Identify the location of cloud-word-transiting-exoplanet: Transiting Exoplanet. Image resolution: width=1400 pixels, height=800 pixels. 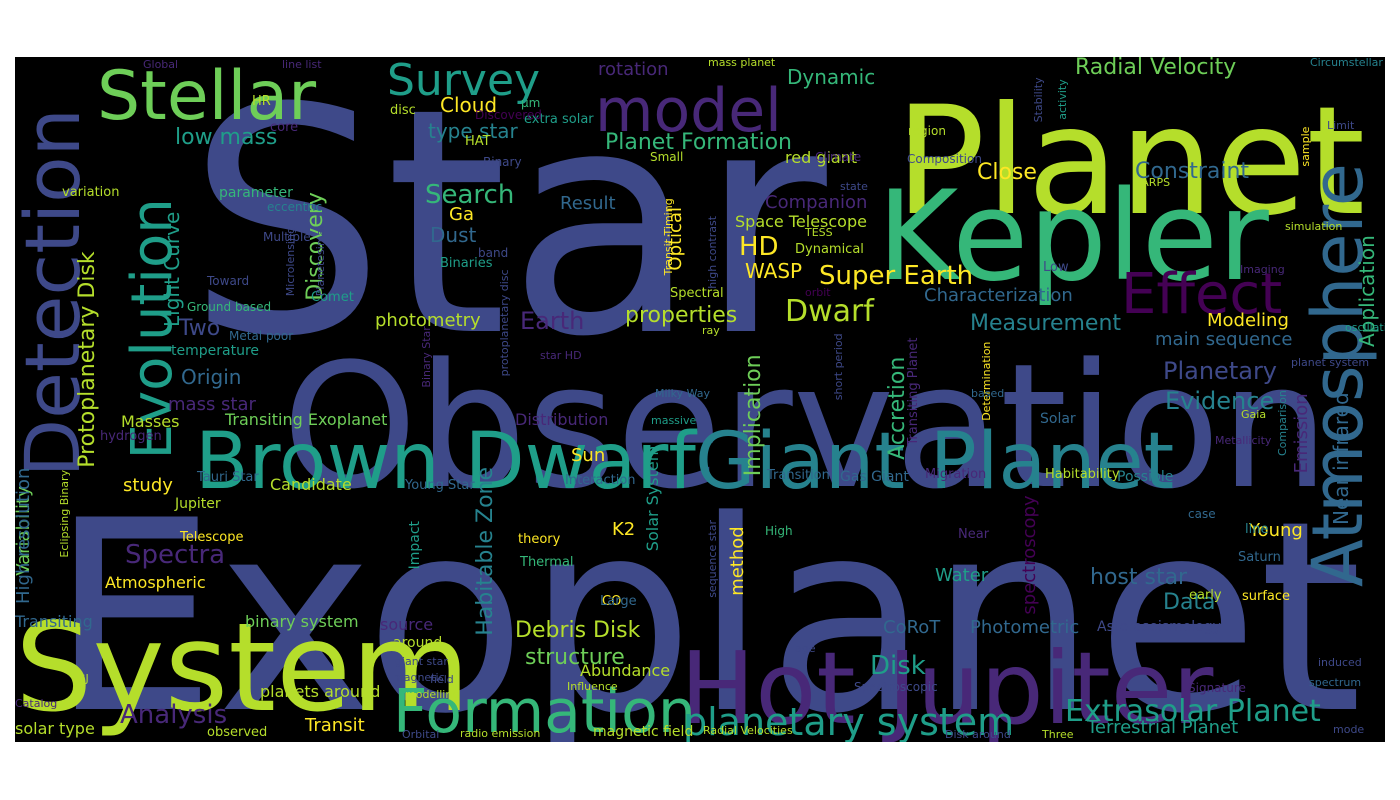
(306, 419).